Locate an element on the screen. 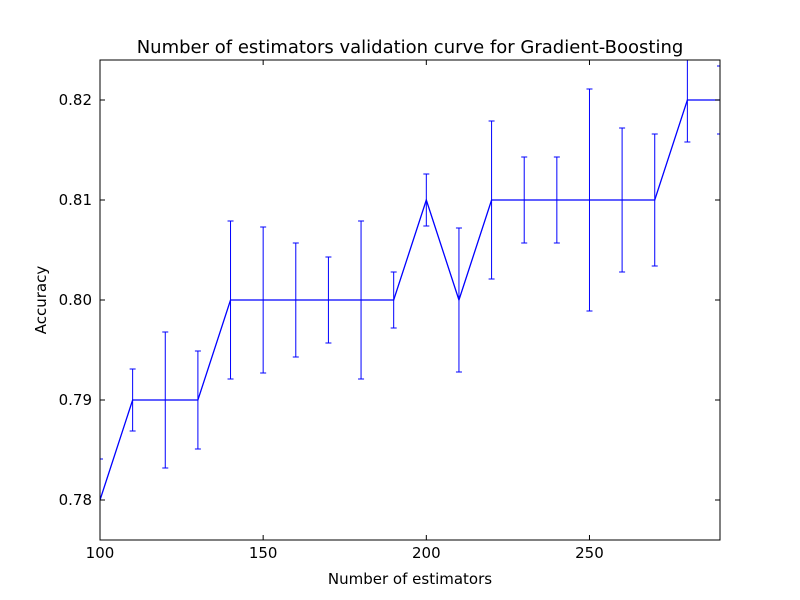  x-axis-label: Number of estimators is located at coordinates (410, 579).